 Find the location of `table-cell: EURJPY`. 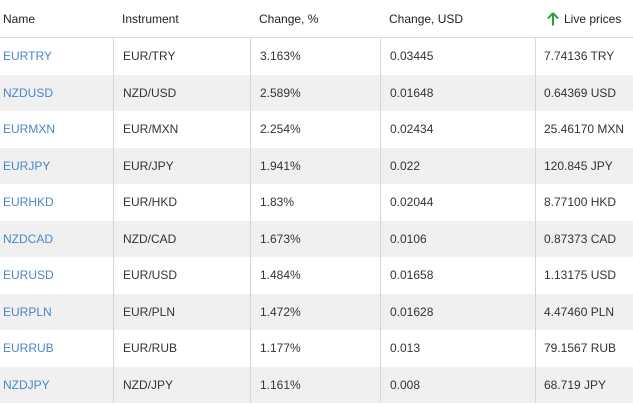

table-cell: EURJPY is located at coordinates (56, 166).